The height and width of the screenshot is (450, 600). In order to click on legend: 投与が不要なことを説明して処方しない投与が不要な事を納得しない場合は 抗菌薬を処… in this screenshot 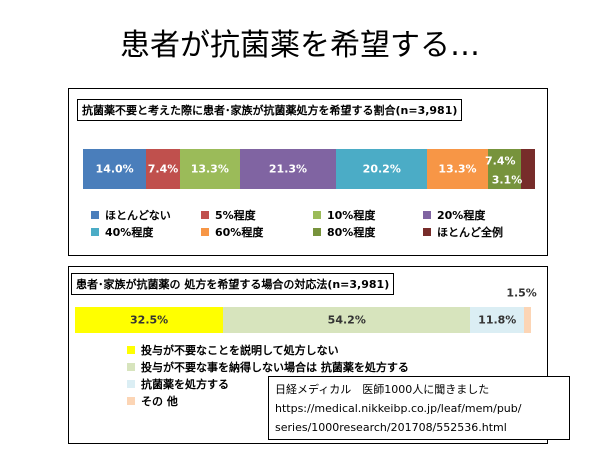, I will do `click(337, 375)`.